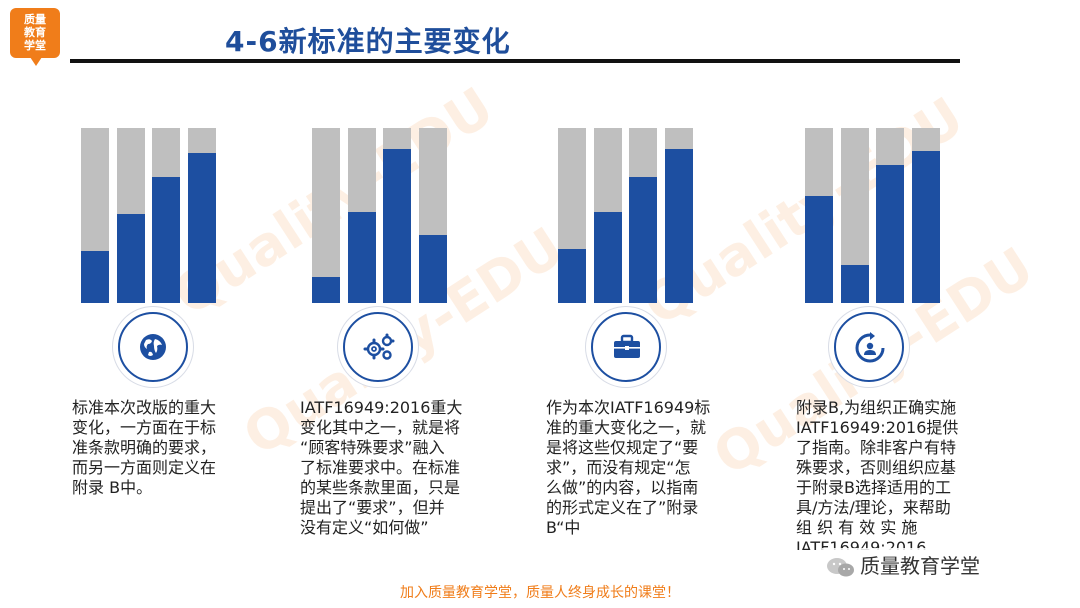 Image resolution: width=1080 pixels, height=608 pixels. I want to click on footer-slogan: 加入质量教育学堂，质量人终身成长的课堂！, so click(540, 593).